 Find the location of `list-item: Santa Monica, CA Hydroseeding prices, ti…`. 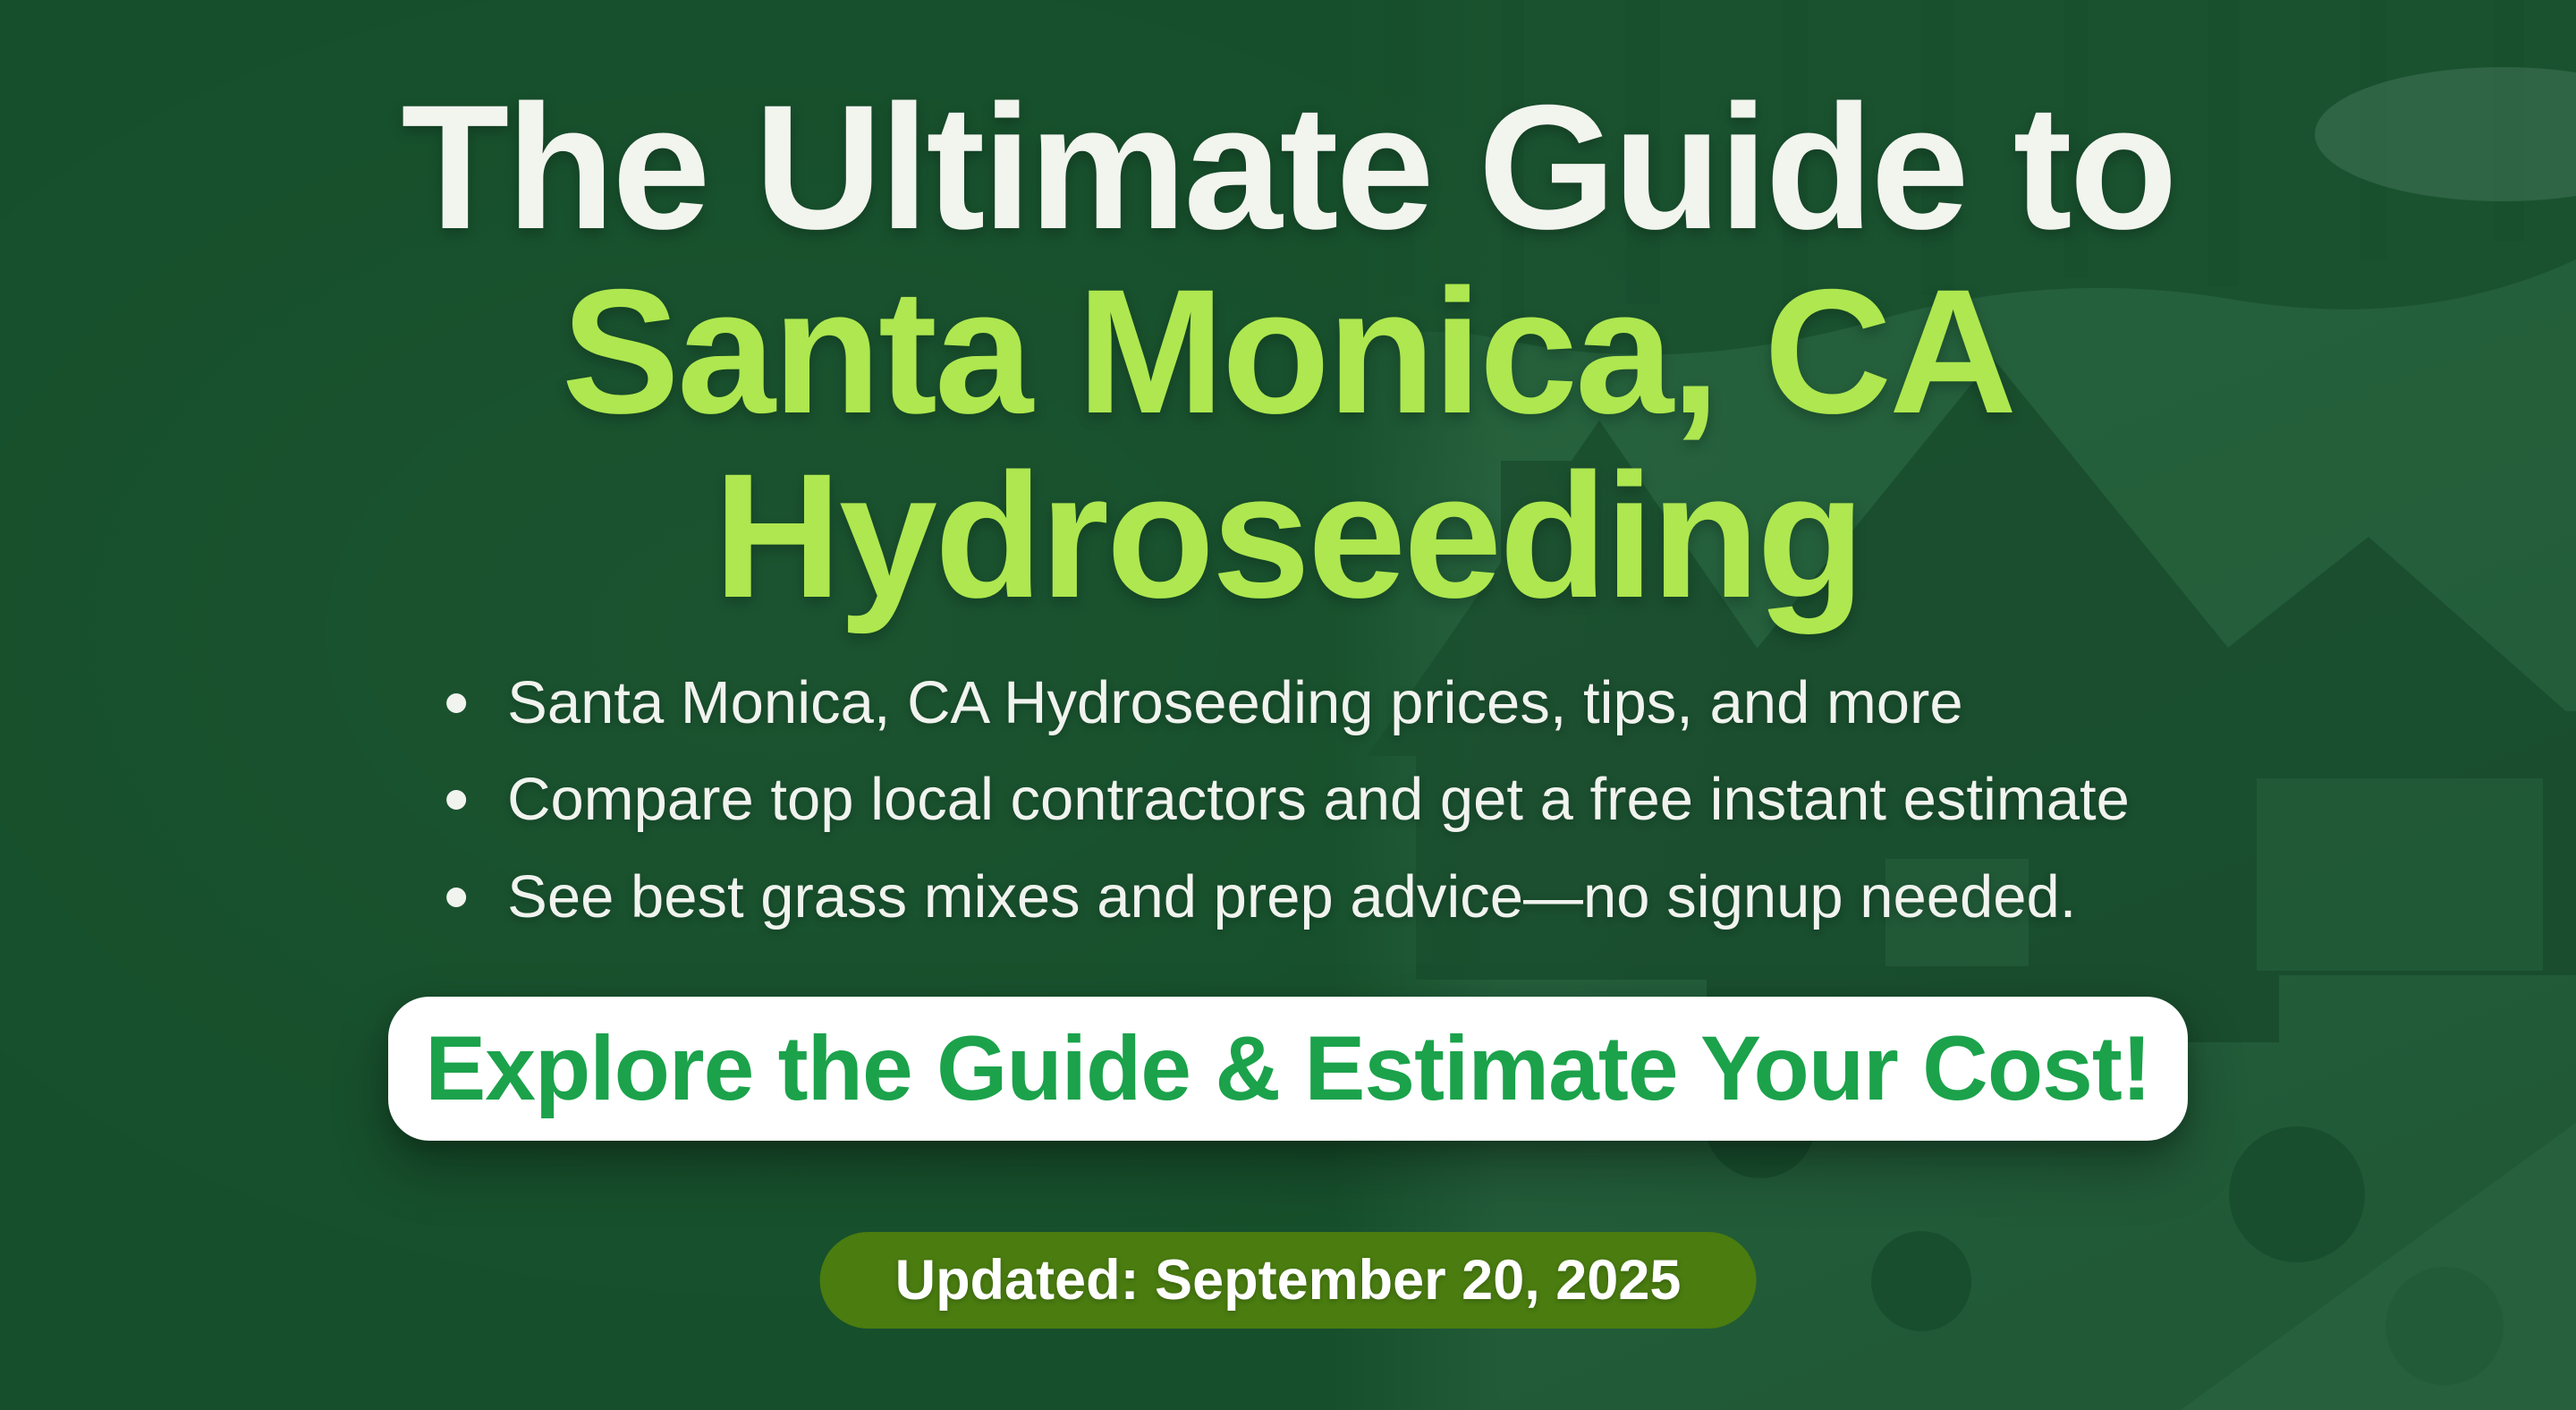

list-item: Santa Monica, CA Hydroseeding prices, ti… is located at coordinates (1288, 702).